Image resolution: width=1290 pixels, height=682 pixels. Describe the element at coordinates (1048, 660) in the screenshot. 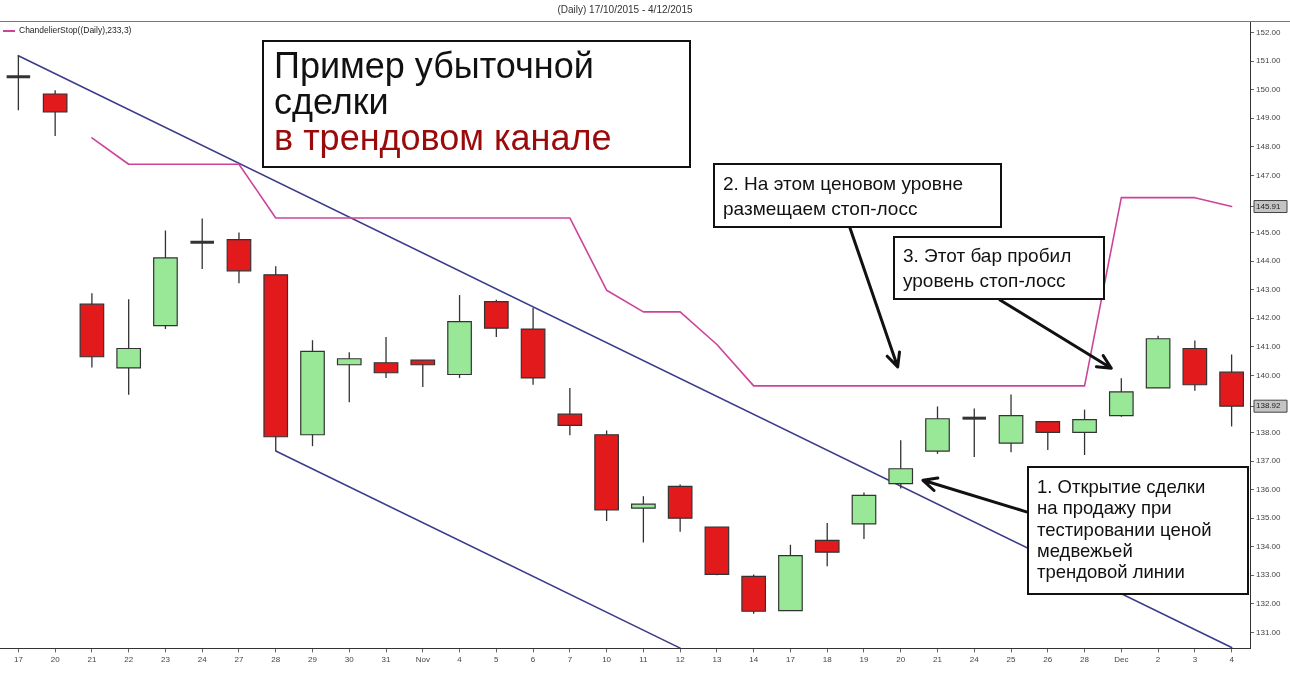

I see `x-tick-label: 26` at that location.